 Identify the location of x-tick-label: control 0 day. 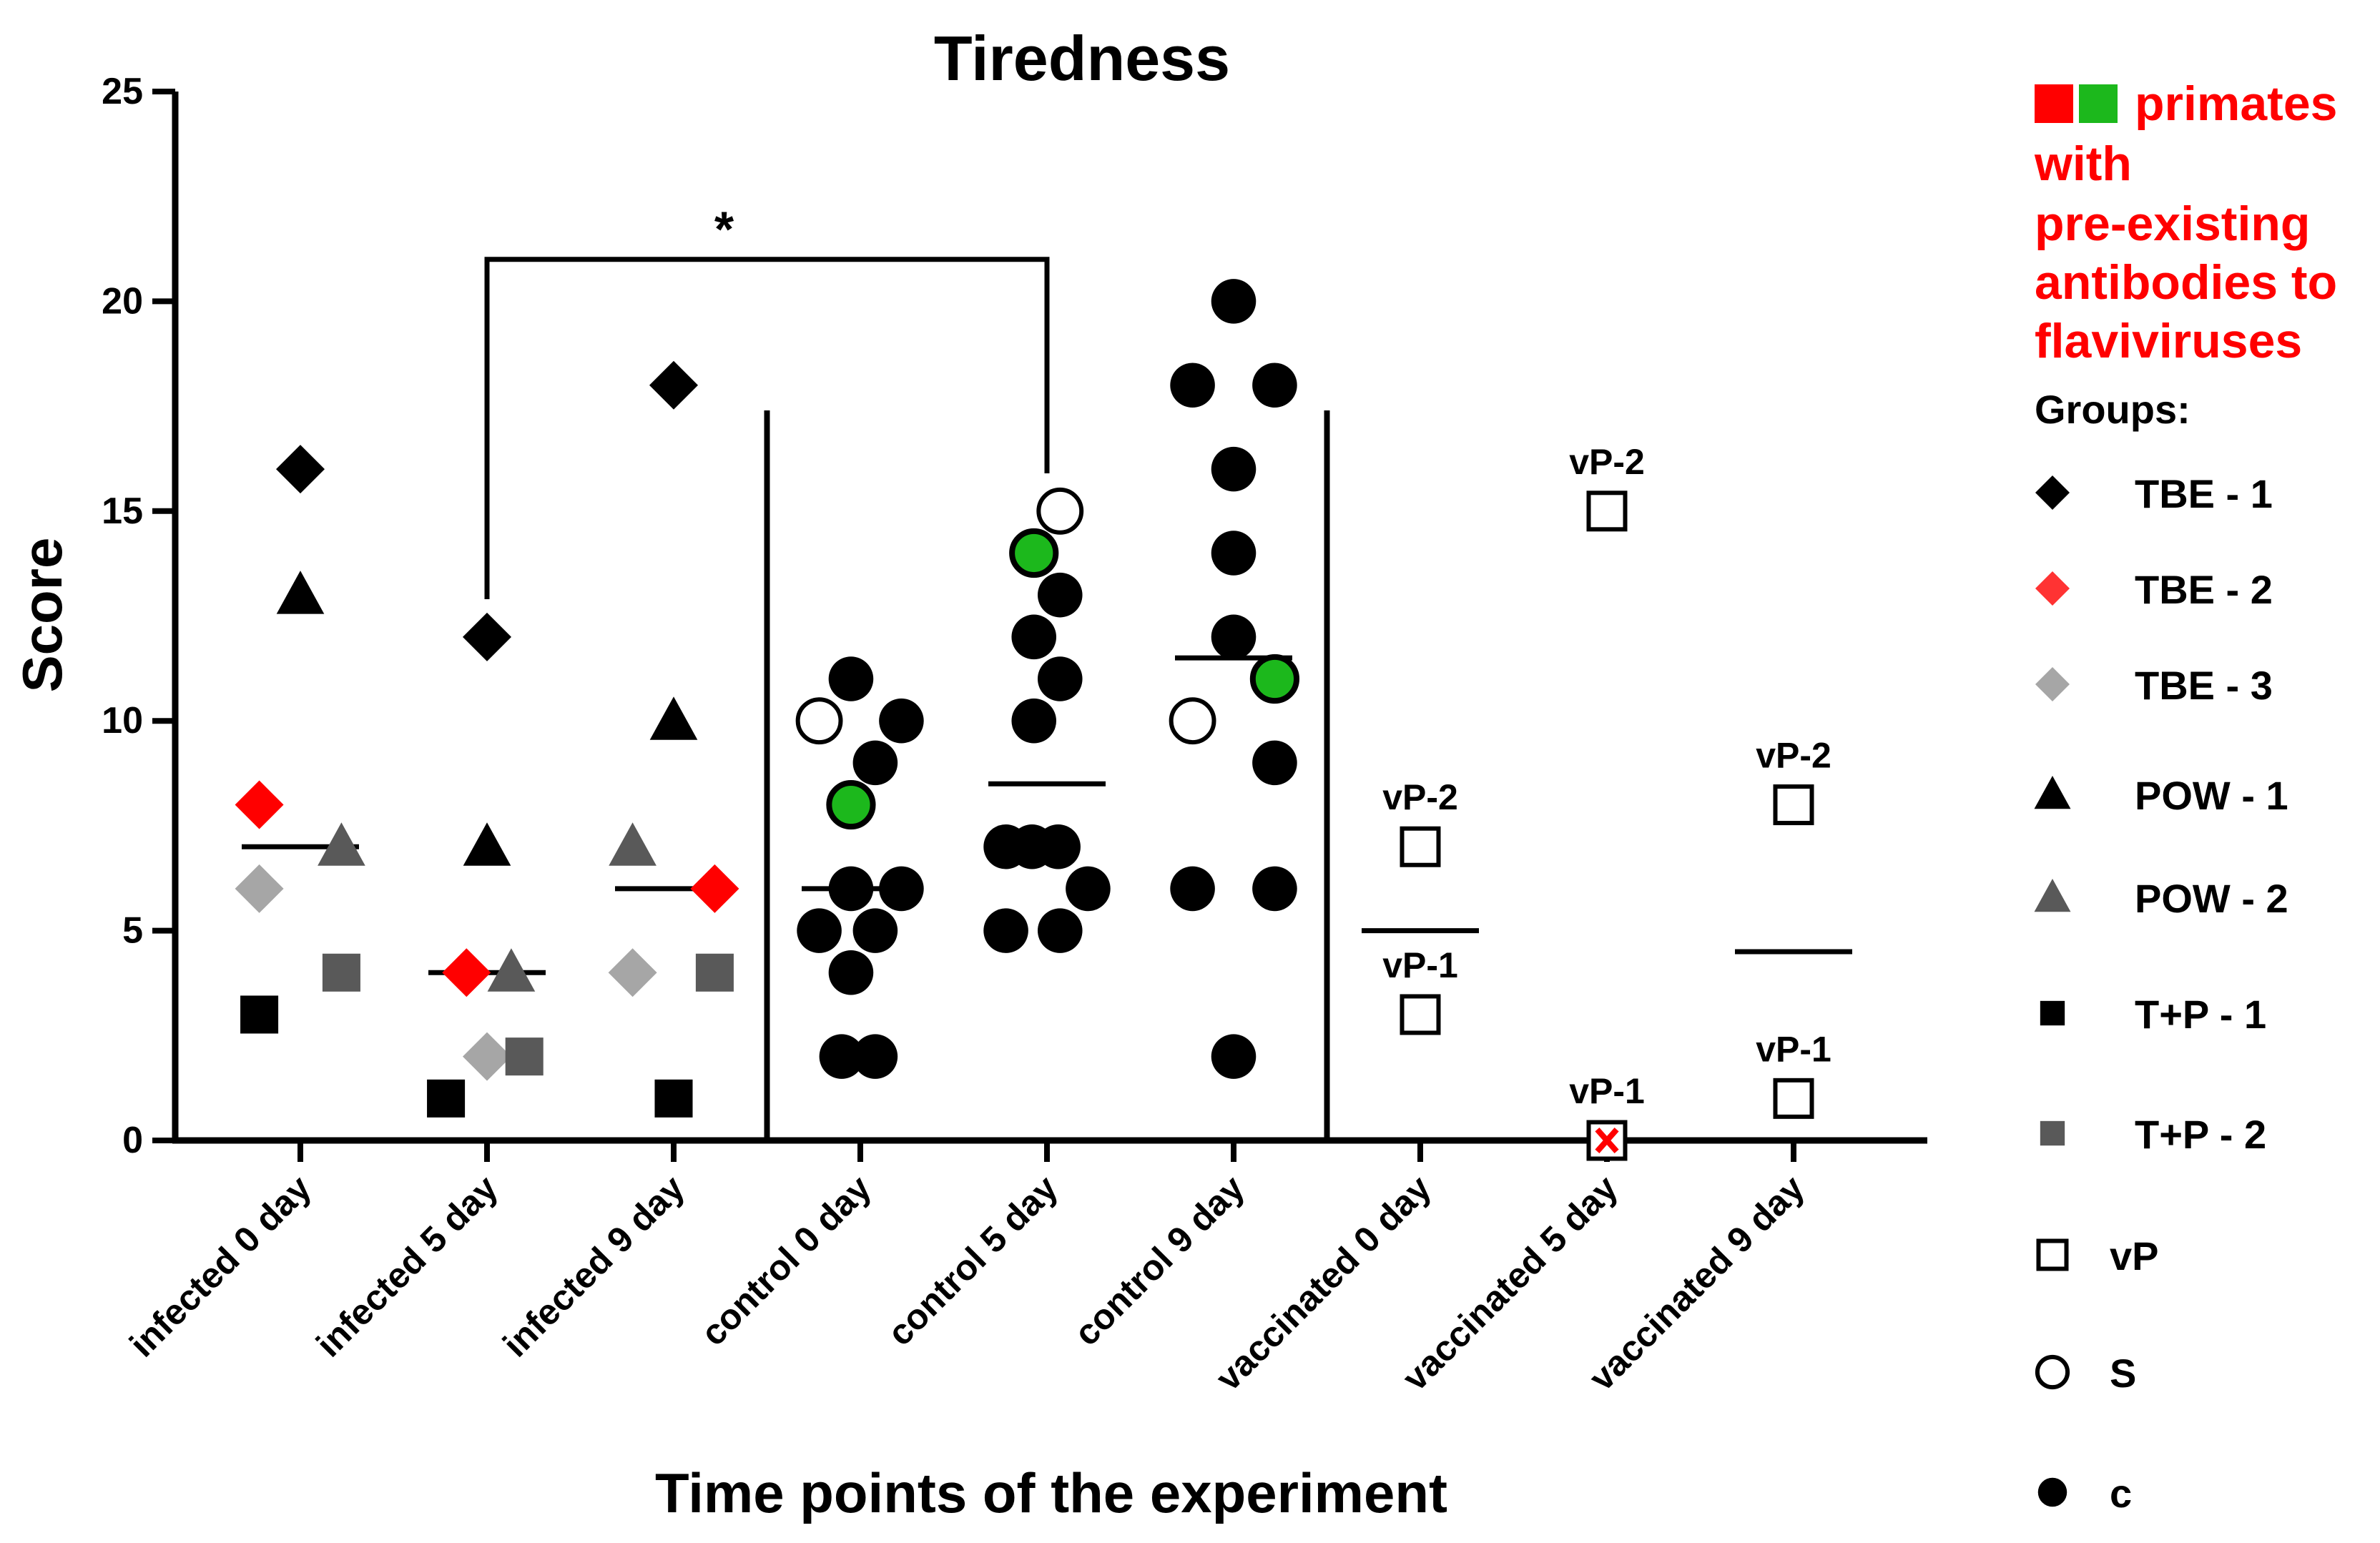
(786, 1261).